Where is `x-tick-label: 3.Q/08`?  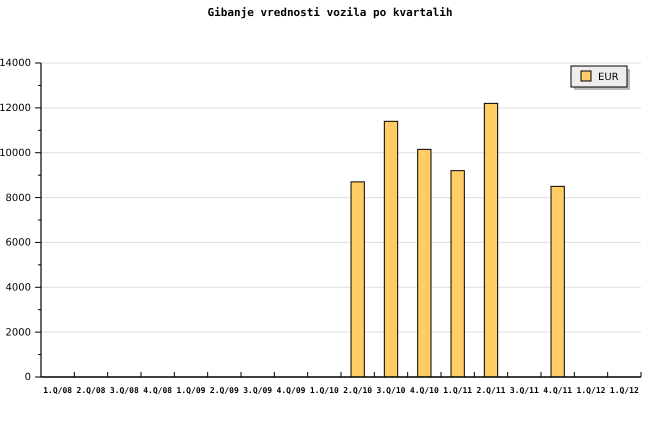
x-tick-label: 3.Q/08 is located at coordinates (124, 390).